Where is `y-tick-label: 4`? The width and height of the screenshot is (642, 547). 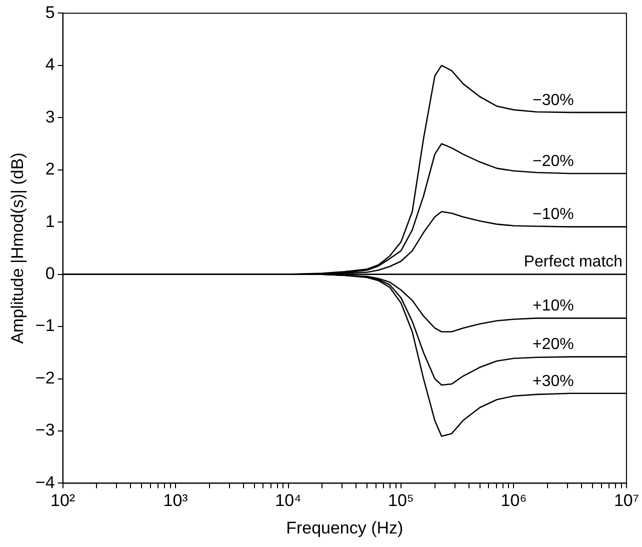
y-tick-label: 4 is located at coordinates (50, 64).